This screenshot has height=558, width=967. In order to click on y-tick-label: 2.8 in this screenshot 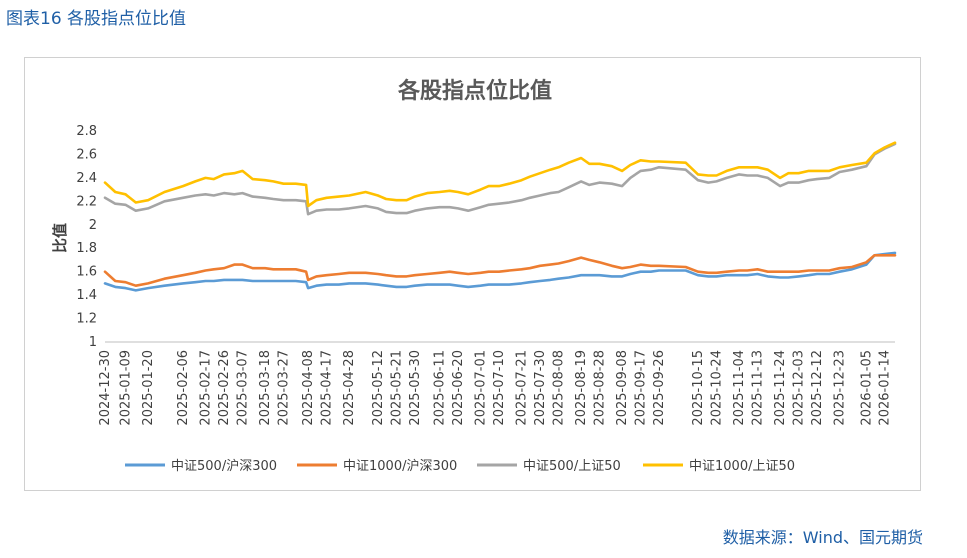, I will do `click(86, 131)`.